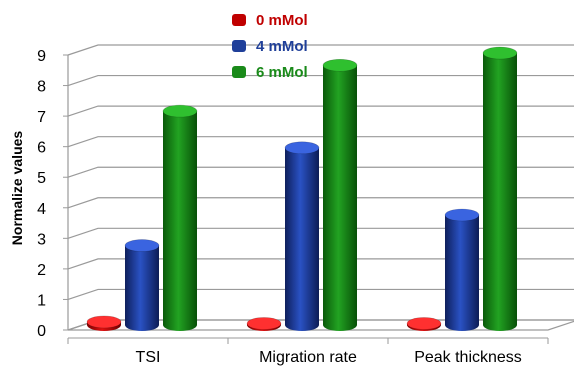 The width and height of the screenshot is (574, 370). I want to click on legend-item: 0 mMol, so click(270, 20).